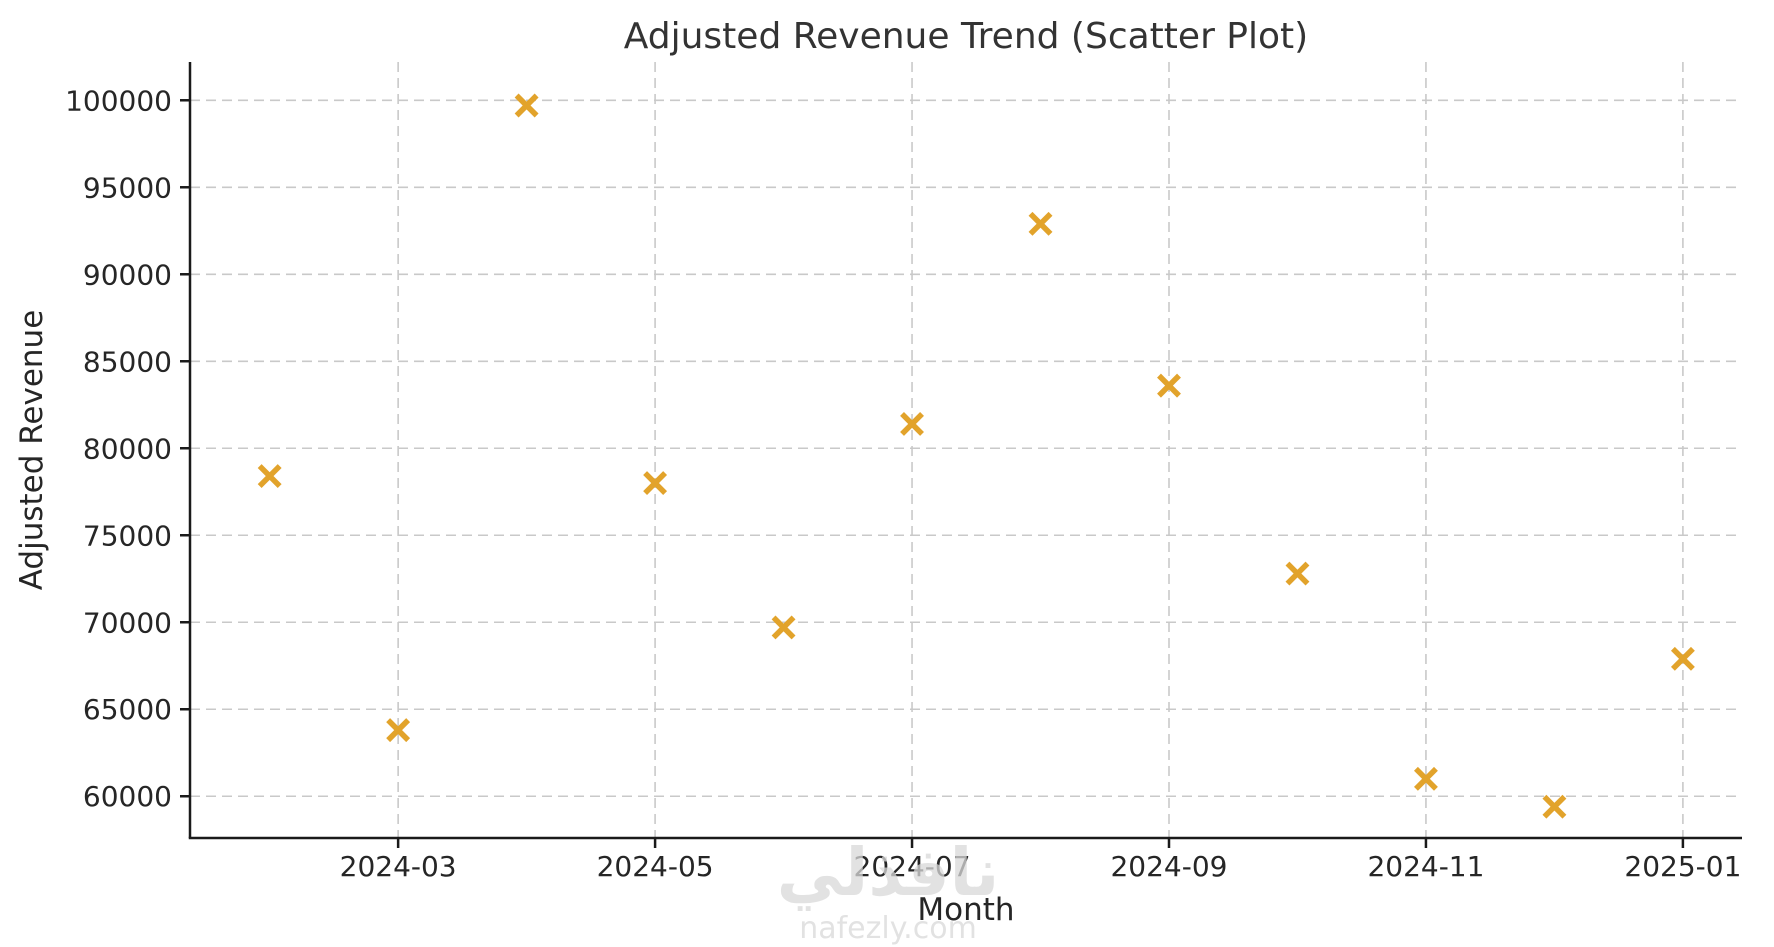 The image size is (1774, 947). What do you see at coordinates (127, 448) in the screenshot?
I see `y-tick-label: 80000` at bounding box center [127, 448].